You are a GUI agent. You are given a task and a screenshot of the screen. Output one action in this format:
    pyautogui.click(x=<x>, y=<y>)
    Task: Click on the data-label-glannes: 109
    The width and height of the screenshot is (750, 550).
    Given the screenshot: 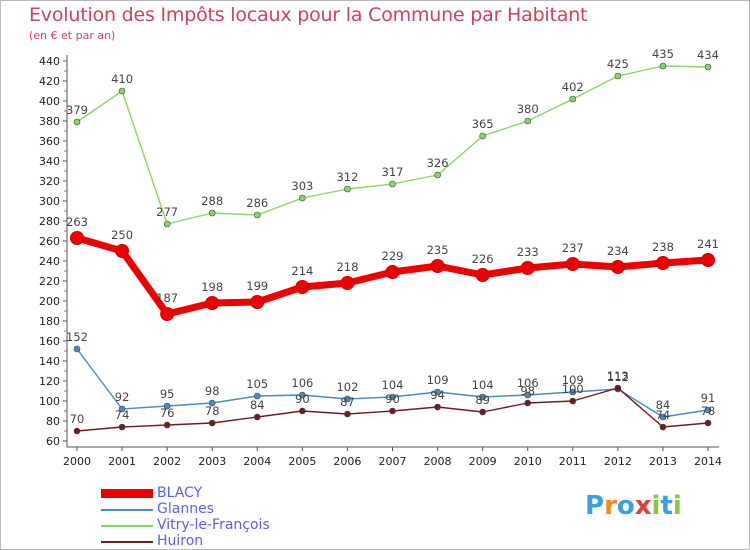 What is the action you would take?
    pyautogui.click(x=573, y=380)
    